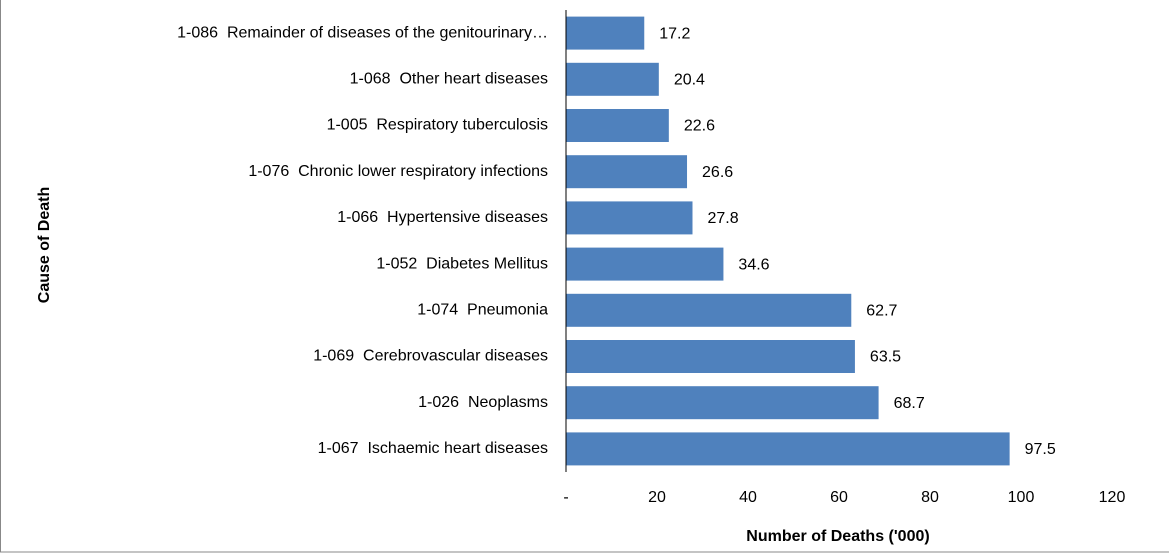 This screenshot has height=553, width=1169. I want to click on y-tick-label: 1-067 Ischaemic heart diseases, so click(433, 448).